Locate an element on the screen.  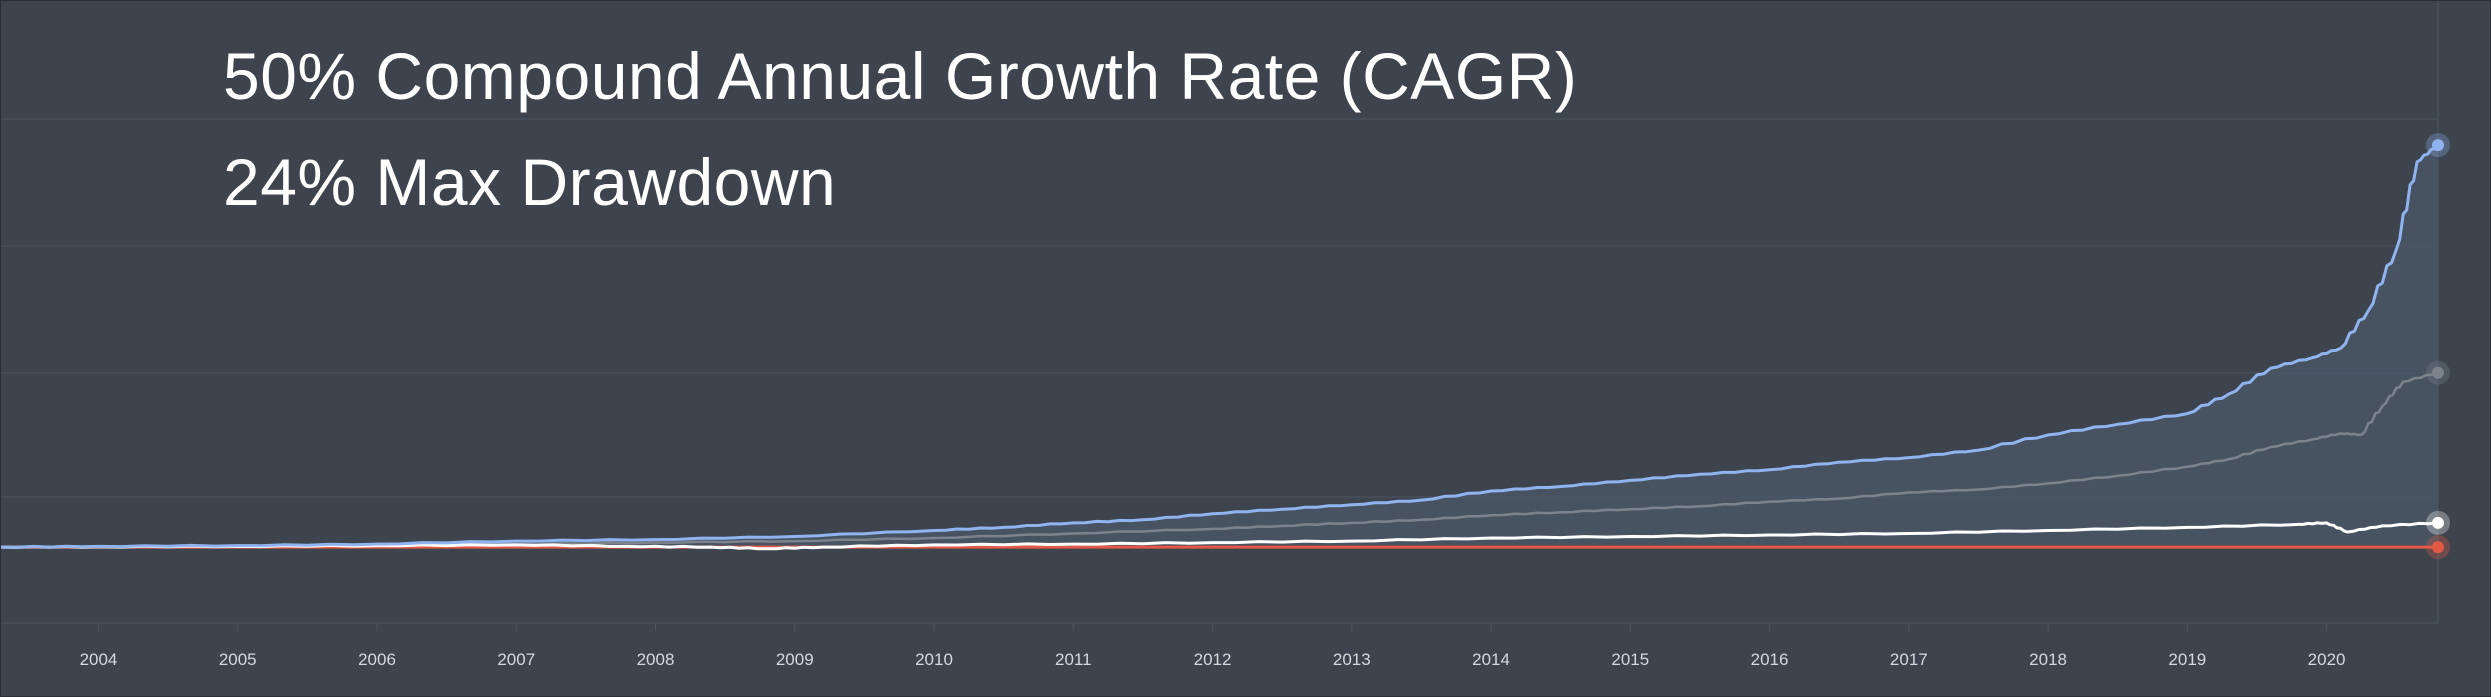
x-tick-label: 2019 is located at coordinates (2187, 659).